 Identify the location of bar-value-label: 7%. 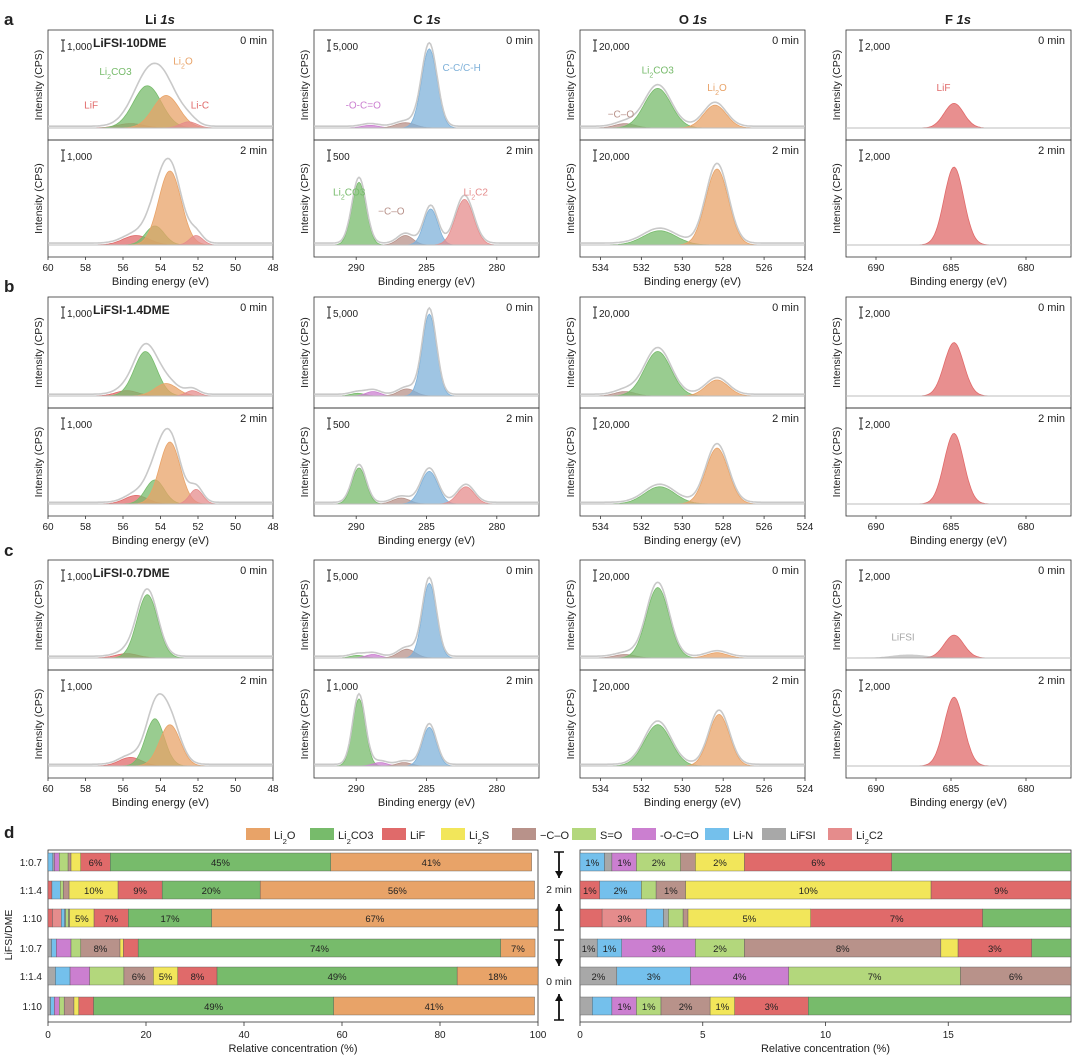
(518, 949).